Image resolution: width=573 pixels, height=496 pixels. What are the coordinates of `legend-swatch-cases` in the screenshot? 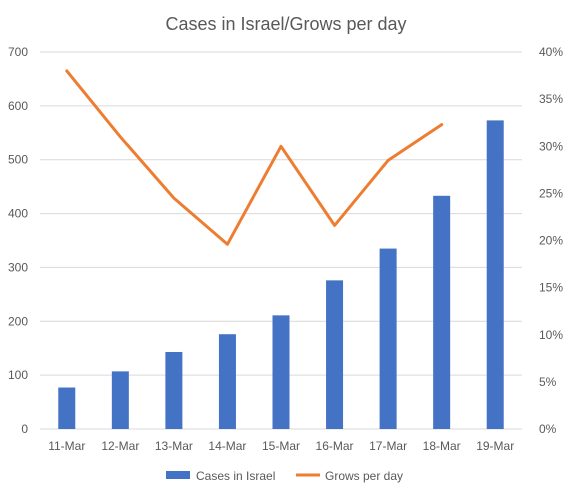 It's located at (178, 475).